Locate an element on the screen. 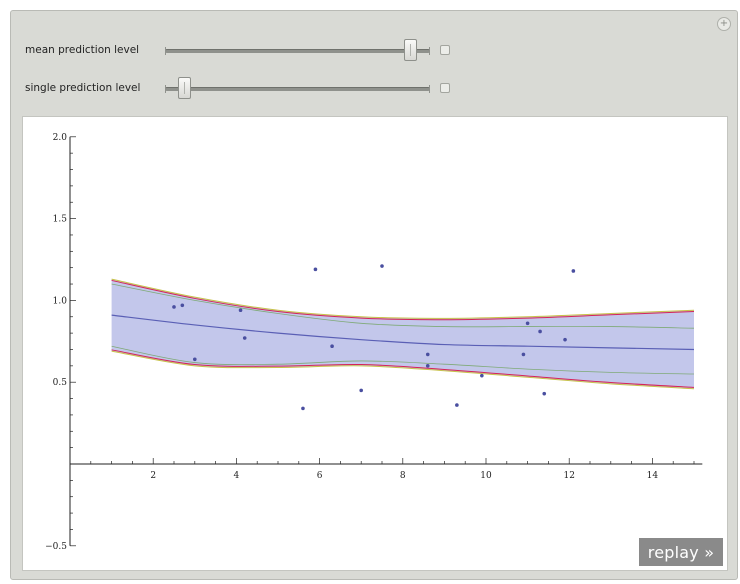 The height and width of the screenshot is (584, 740). x-tick-label: 8 is located at coordinates (403, 476).